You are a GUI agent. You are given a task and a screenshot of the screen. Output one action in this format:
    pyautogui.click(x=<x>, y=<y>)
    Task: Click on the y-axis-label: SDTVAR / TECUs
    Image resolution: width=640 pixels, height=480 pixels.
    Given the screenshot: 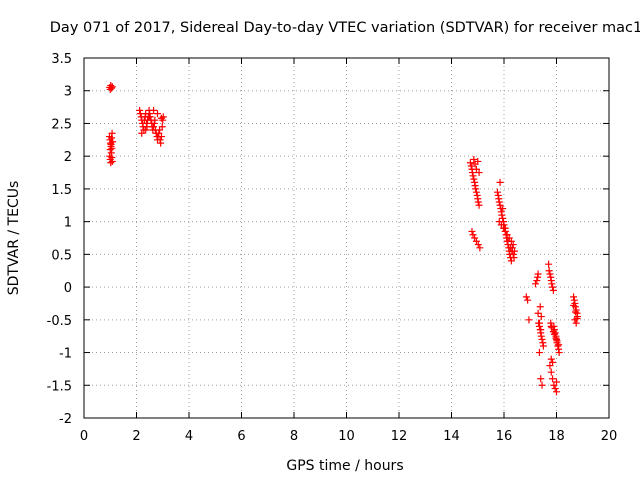 What is the action you would take?
    pyautogui.click(x=14, y=238)
    